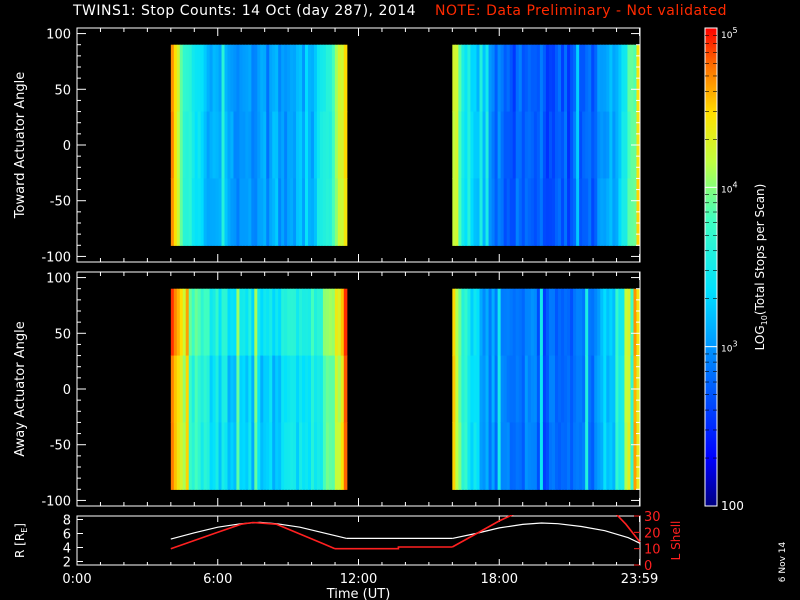 Image resolution: width=800 pixels, height=600 pixels. Describe the element at coordinates (76, 579) in the screenshot. I see `x-tick-label: 0:00` at that location.